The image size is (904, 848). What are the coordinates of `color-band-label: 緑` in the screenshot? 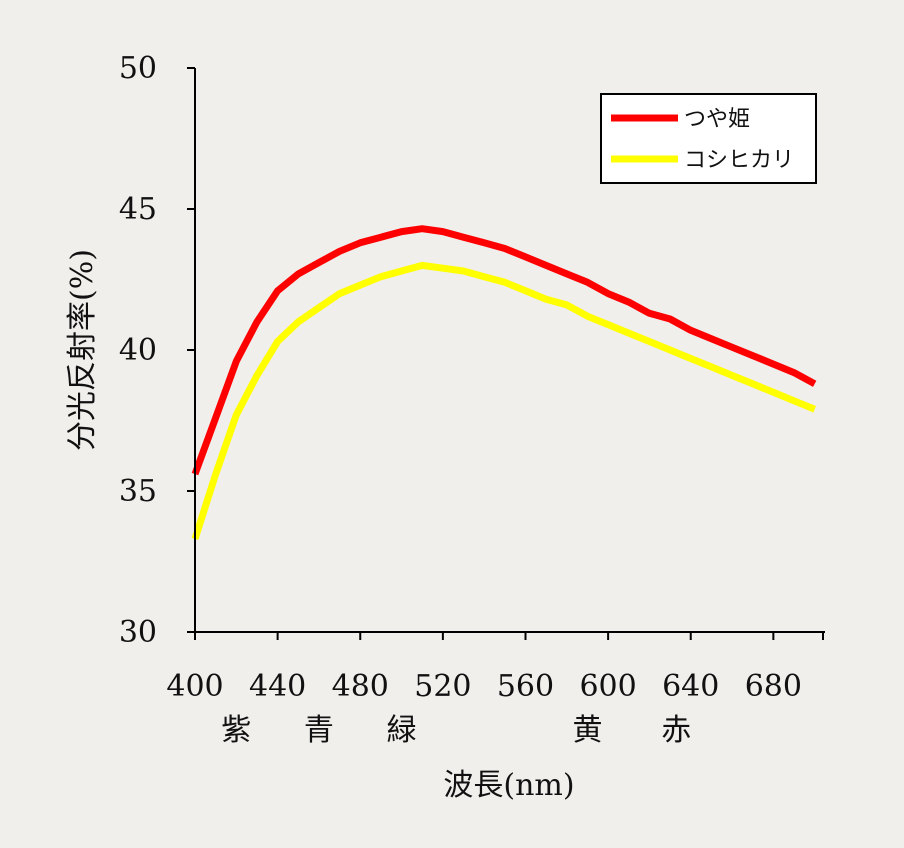 It's located at (402, 730).